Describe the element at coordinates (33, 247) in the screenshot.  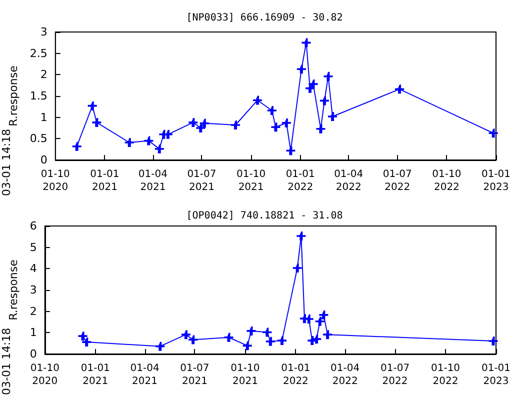
I see `y-tick-label: 5` at that location.